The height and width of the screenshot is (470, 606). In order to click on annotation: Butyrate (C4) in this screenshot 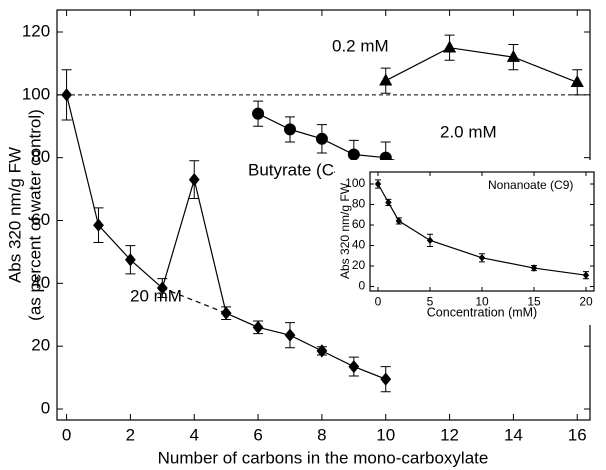, I will do `click(298, 169)`.